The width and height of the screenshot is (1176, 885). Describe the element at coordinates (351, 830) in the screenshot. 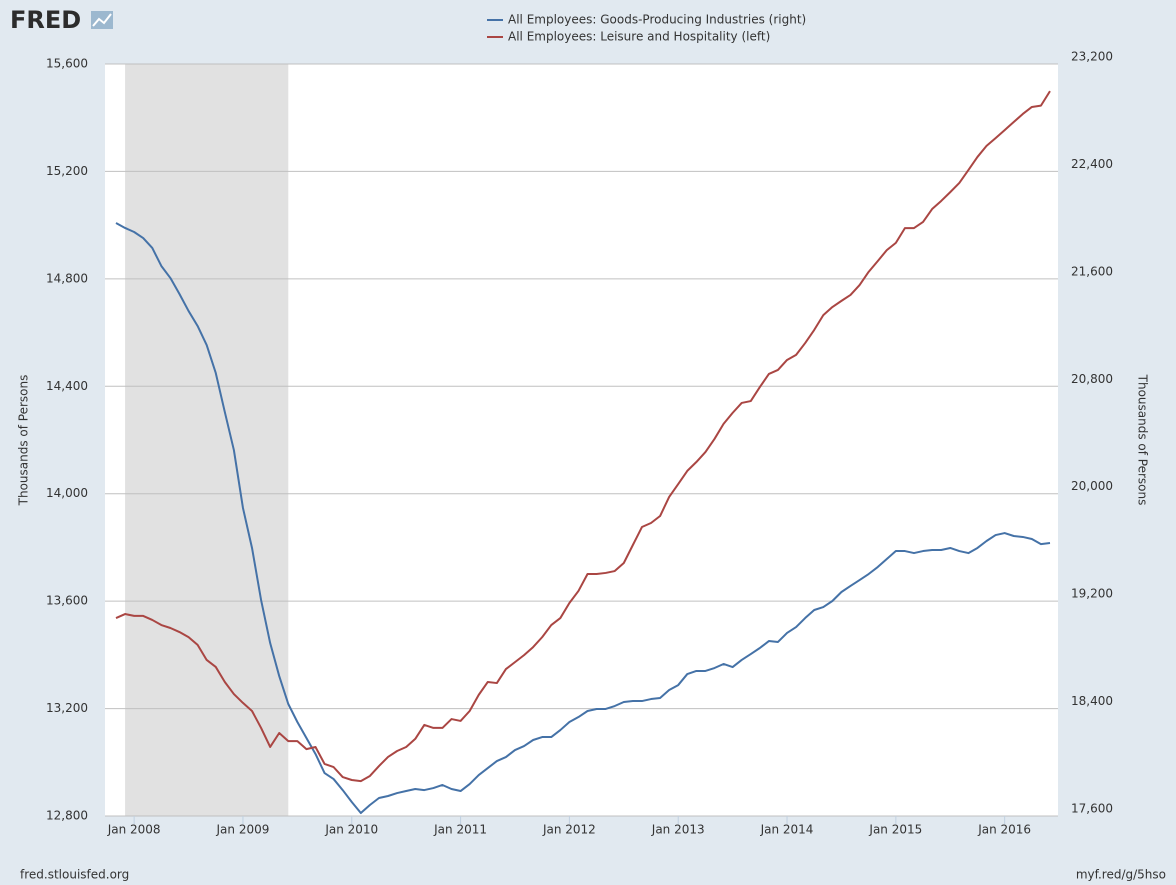

I see `x-tick-label: Jan 2010` at that location.